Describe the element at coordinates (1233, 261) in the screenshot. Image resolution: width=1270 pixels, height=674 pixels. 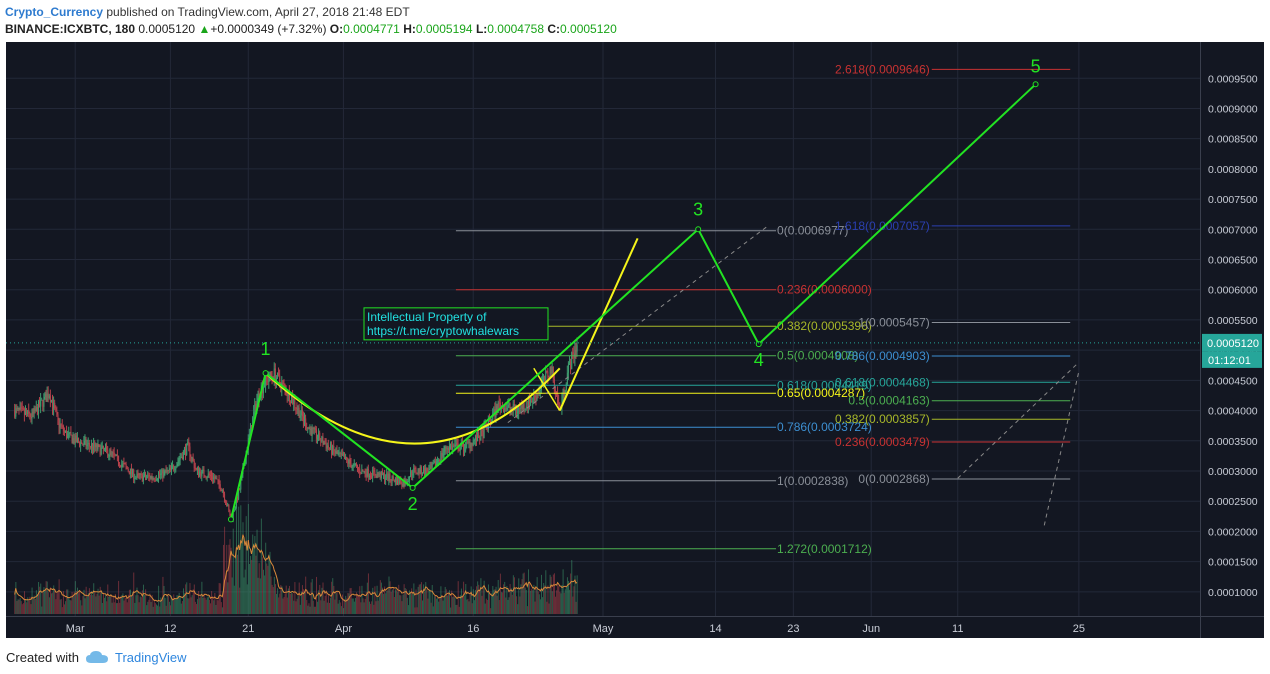
I see `price-tick-label: 0.0006500` at that location.